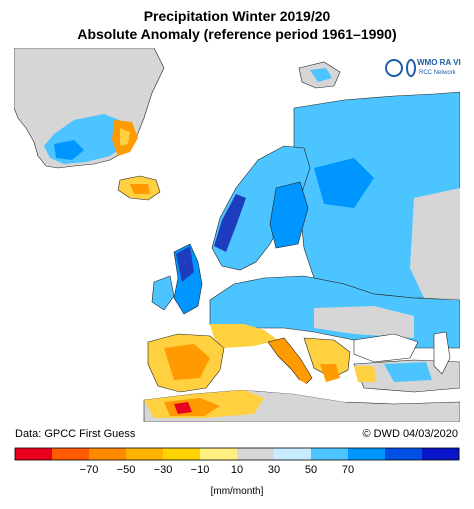 The image size is (474, 509). Describe the element at coordinates (217, 470) in the screenshot. I see `legend-tick-labels: −70 −50 −30 −10 10 30 50 70` at that location.